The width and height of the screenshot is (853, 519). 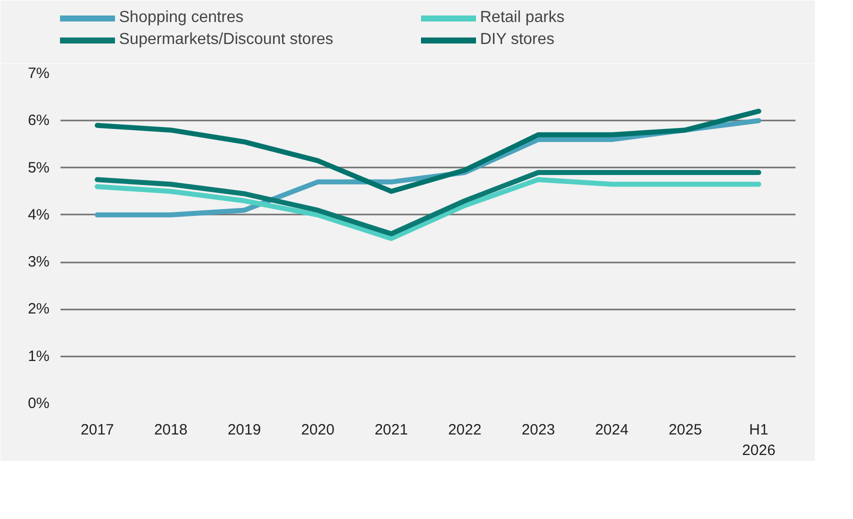 What do you see at coordinates (465, 430) in the screenshot?
I see `x-tick-label: 2022` at bounding box center [465, 430].